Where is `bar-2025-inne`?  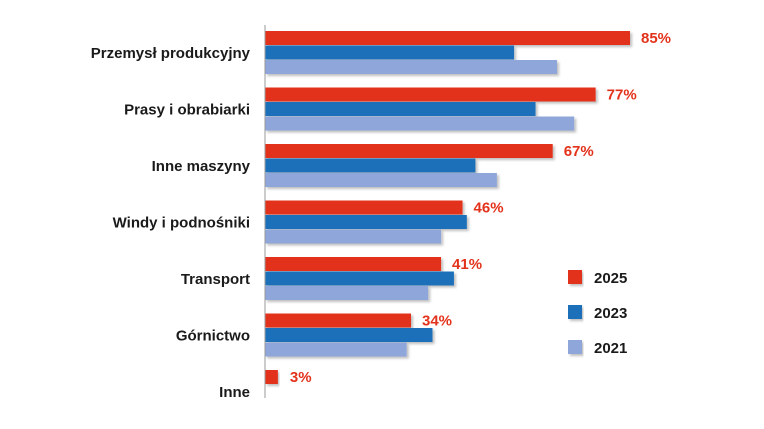 bar-2025-inne is located at coordinates (271, 377).